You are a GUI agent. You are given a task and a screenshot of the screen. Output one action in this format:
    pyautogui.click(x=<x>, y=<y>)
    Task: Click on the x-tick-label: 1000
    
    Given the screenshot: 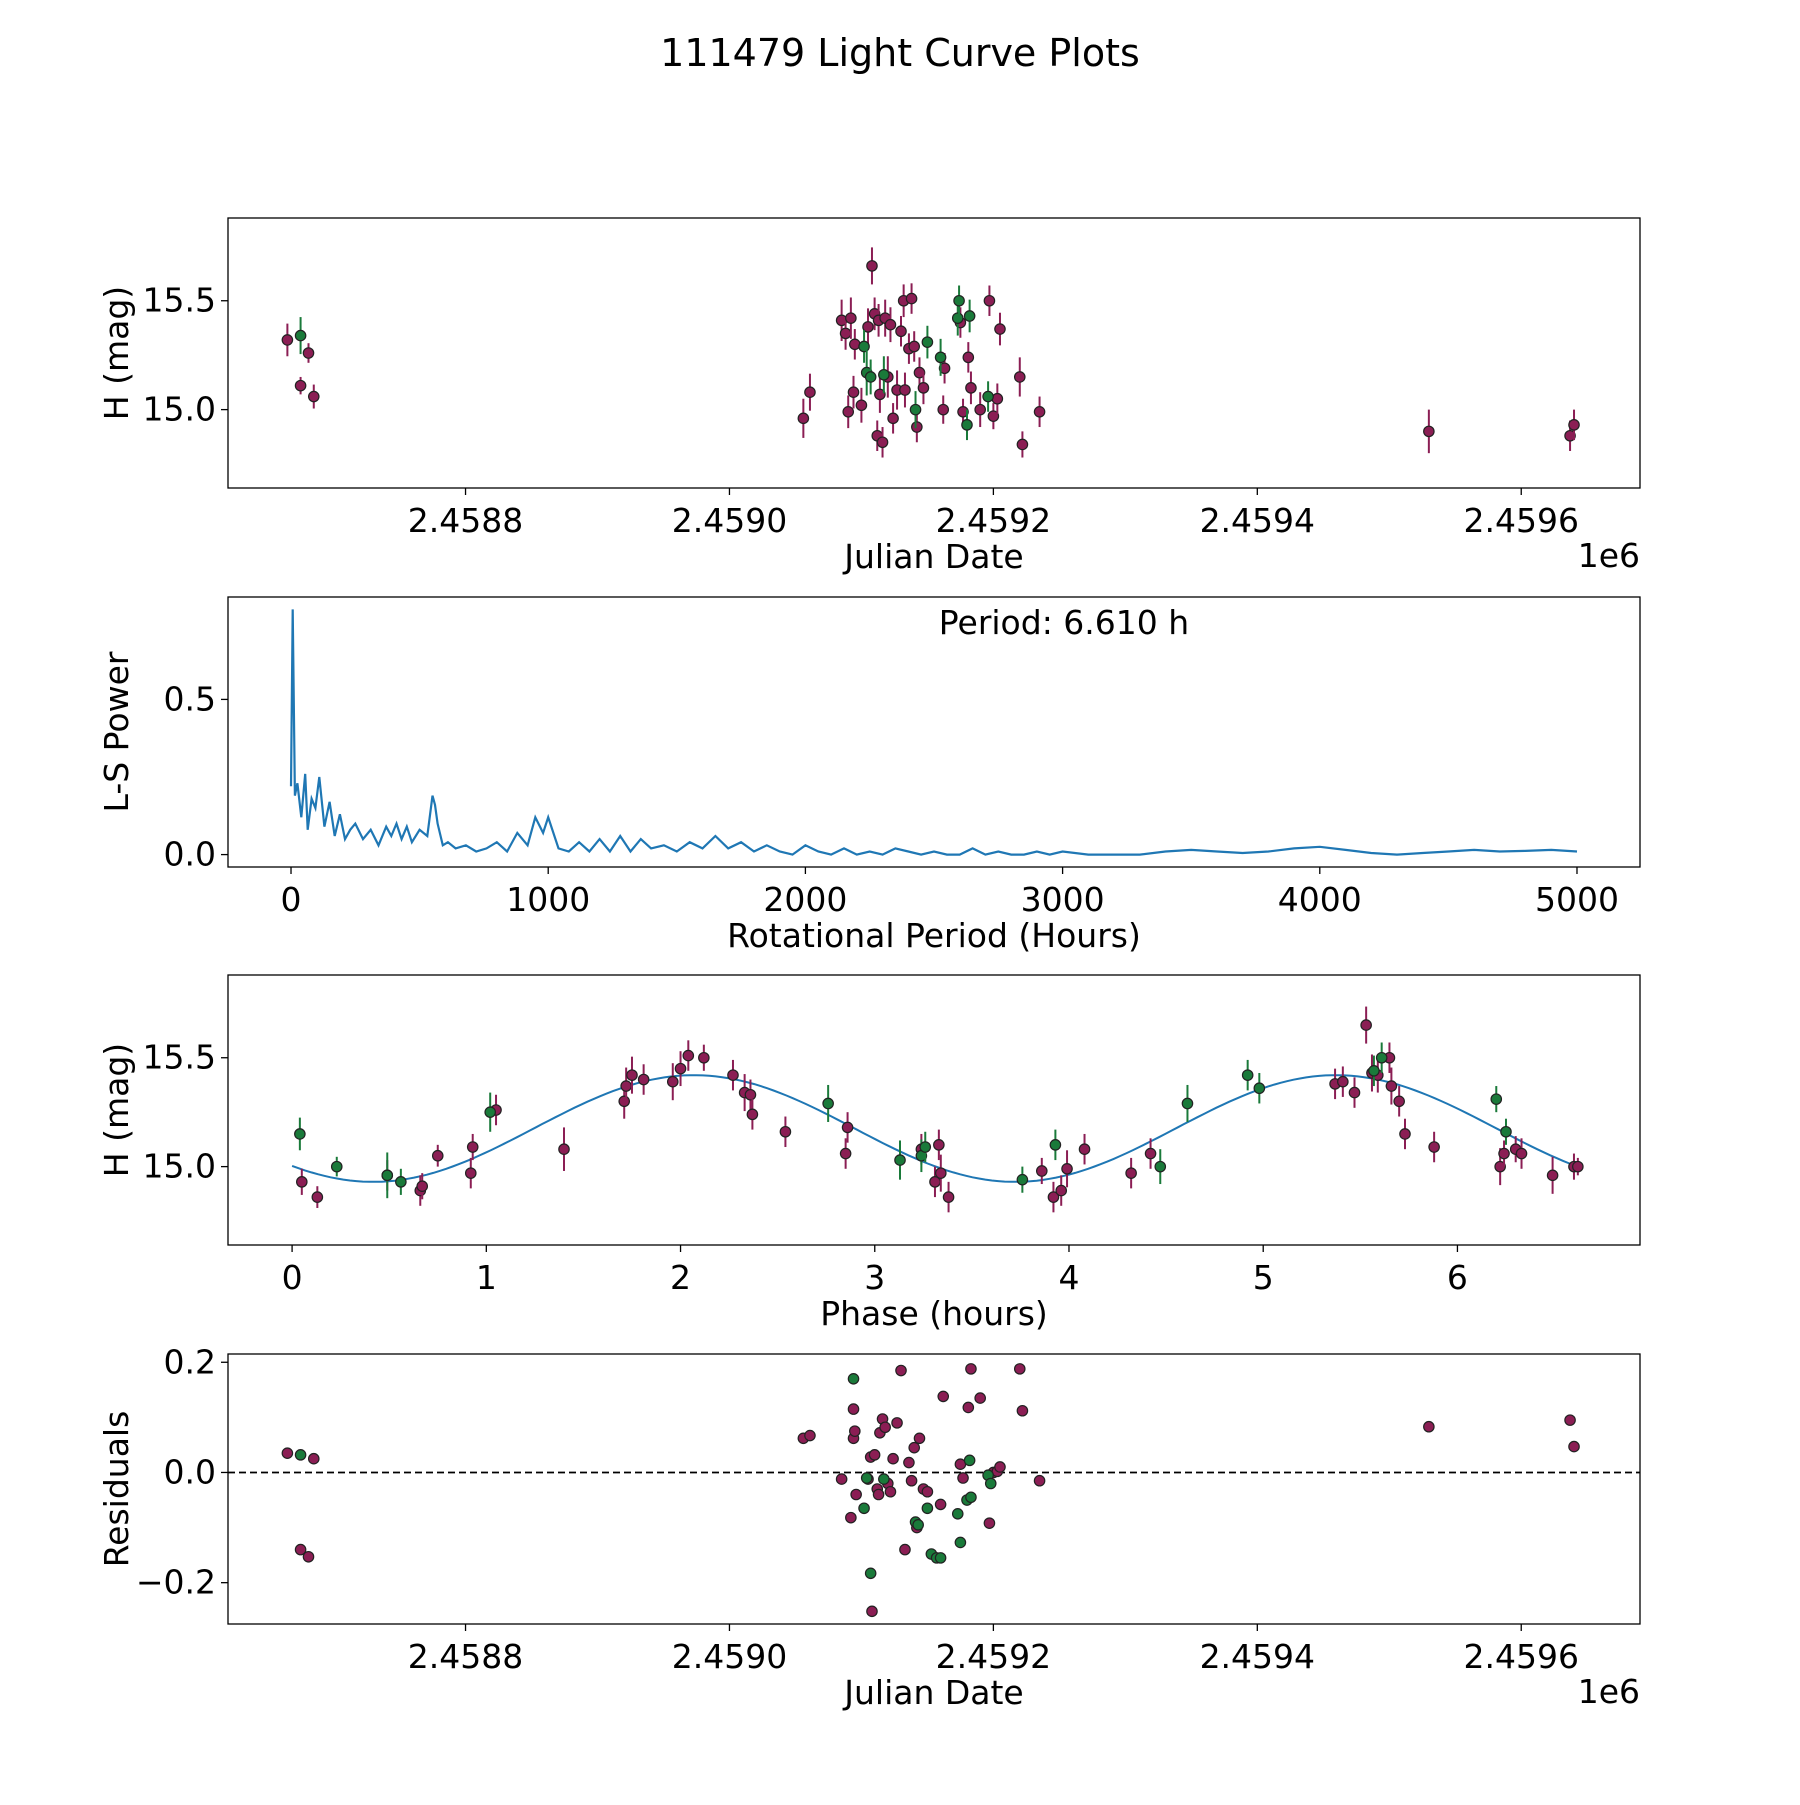 What is the action you would take?
    pyautogui.click(x=548, y=899)
    